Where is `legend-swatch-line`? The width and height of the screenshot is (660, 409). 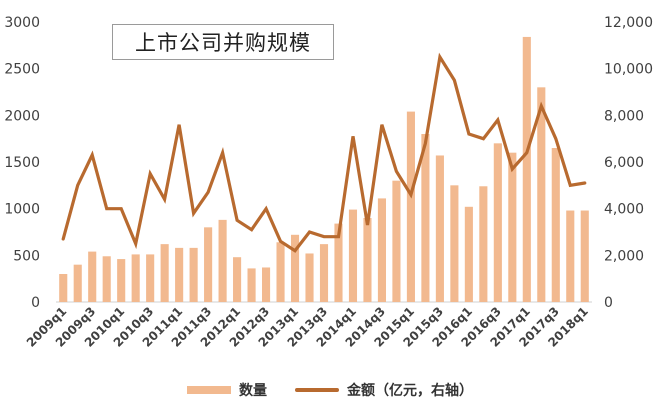
legend-swatch-line is located at coordinates (317, 390).